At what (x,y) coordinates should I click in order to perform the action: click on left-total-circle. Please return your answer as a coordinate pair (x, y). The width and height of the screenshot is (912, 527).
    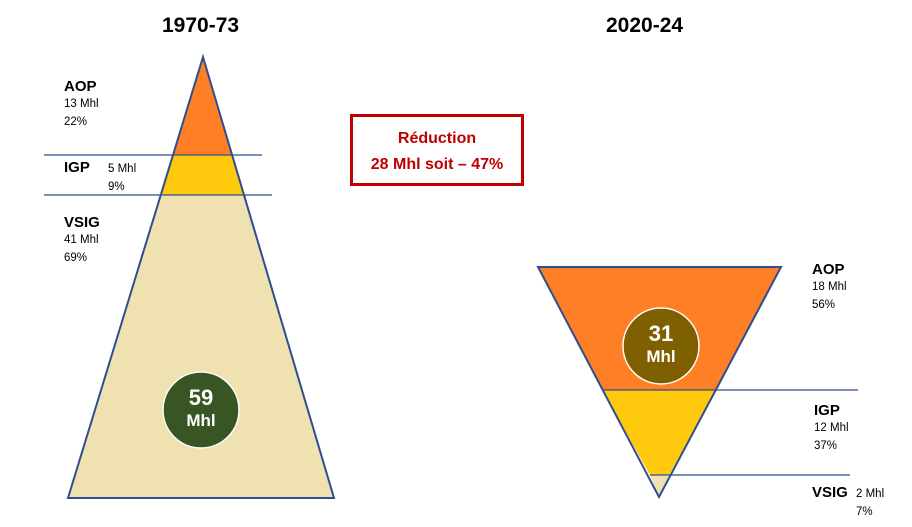
    Looking at the image, I should click on (201, 410).